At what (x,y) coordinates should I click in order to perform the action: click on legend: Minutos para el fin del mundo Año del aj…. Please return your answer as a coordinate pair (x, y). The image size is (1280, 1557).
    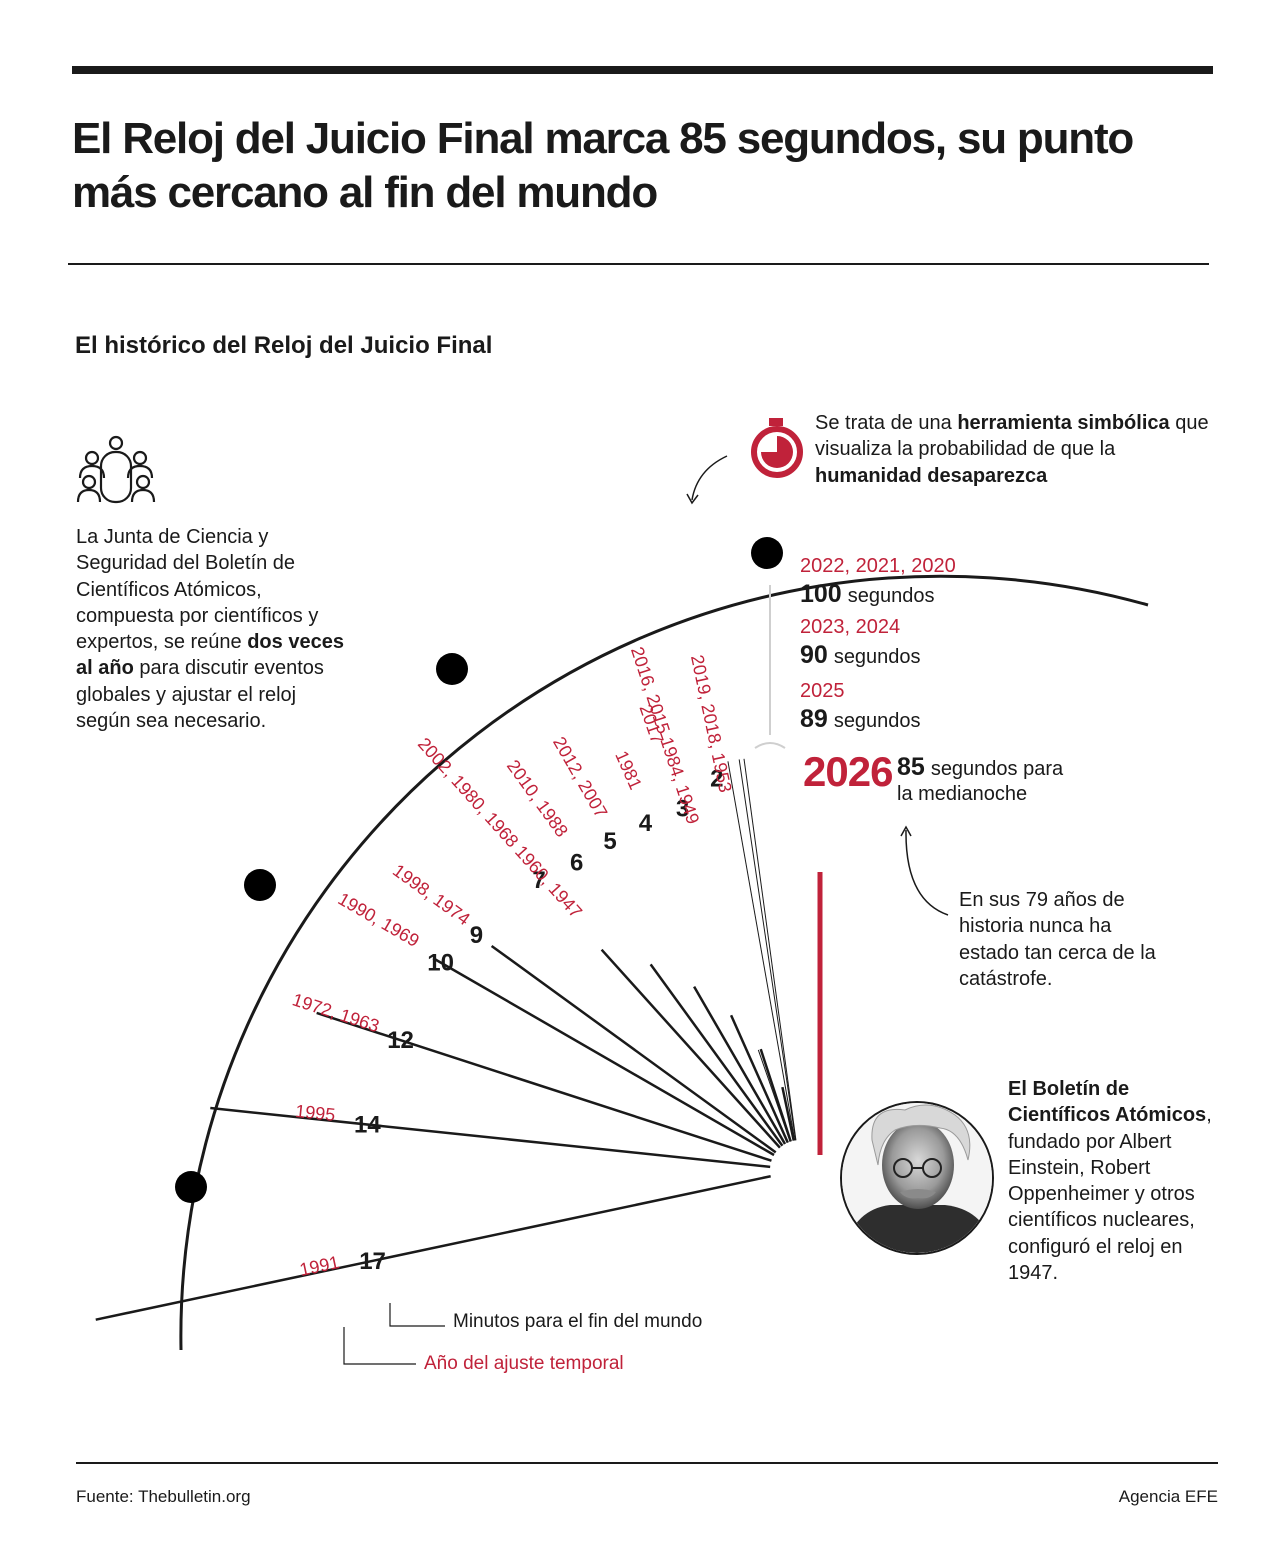
    Looking at the image, I should click on (522, 1338).